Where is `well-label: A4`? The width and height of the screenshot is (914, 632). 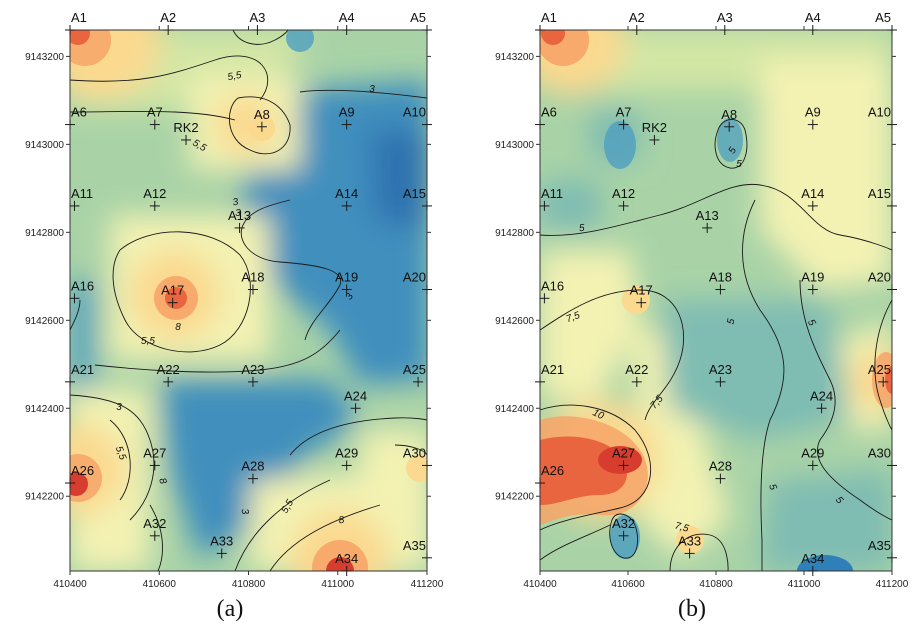
well-label: A4 is located at coordinates (347, 17).